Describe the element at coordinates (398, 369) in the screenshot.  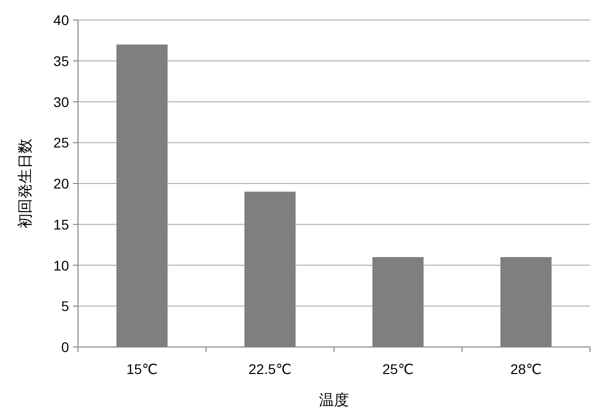
I see `x-tick-label: 25℃` at that location.